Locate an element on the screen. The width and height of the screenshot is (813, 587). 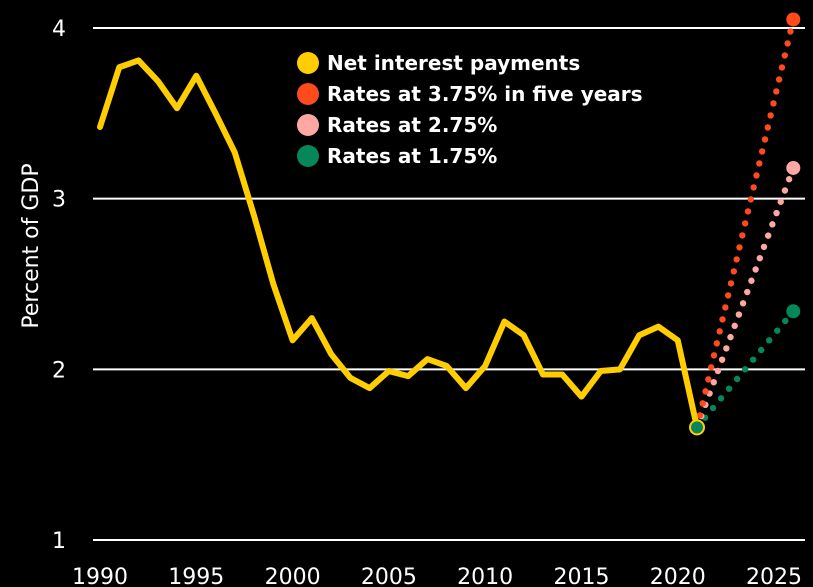
x-tick-label: 2020 is located at coordinates (678, 576).